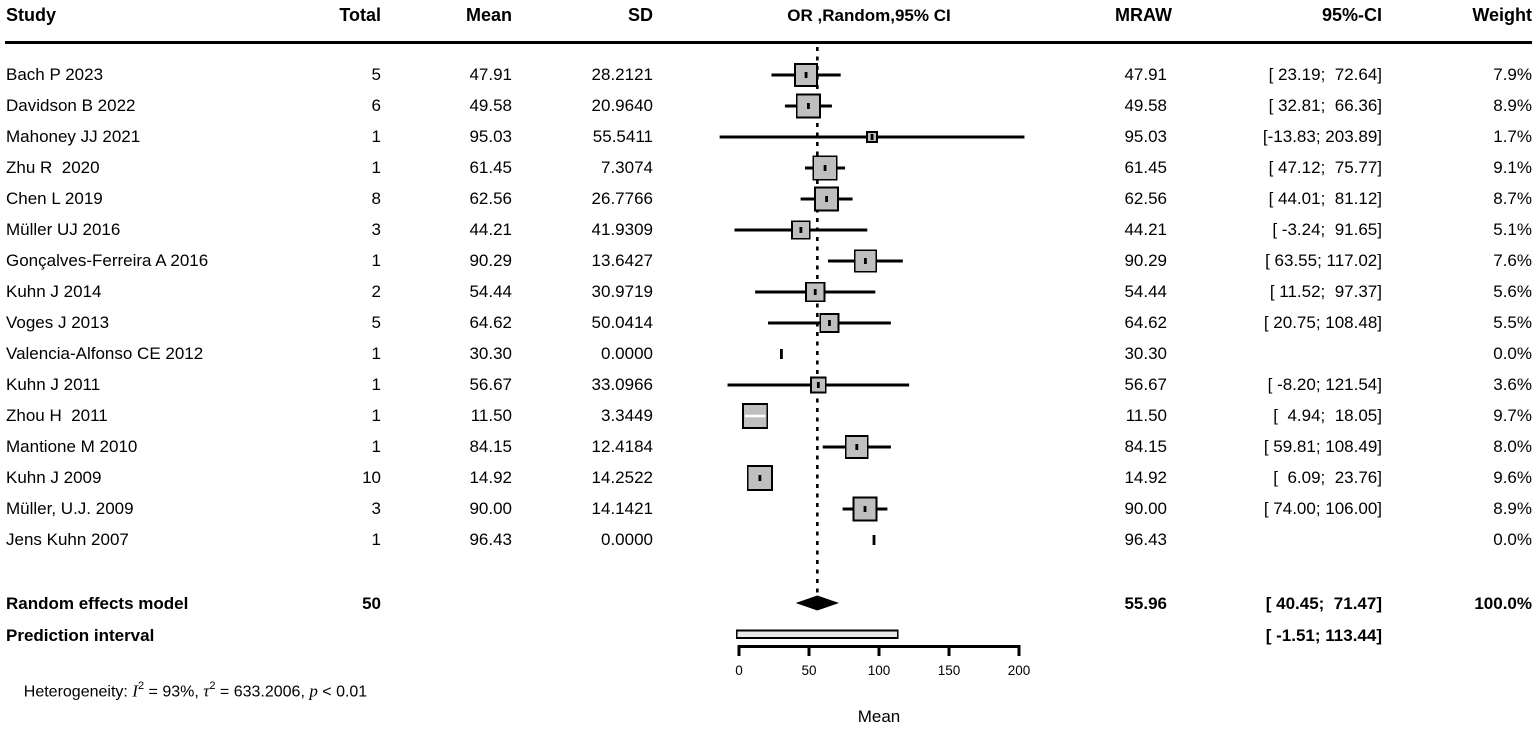 The image size is (1535, 734). What do you see at coordinates (490, 508) in the screenshot?
I see `mean-cell: 90.00` at bounding box center [490, 508].